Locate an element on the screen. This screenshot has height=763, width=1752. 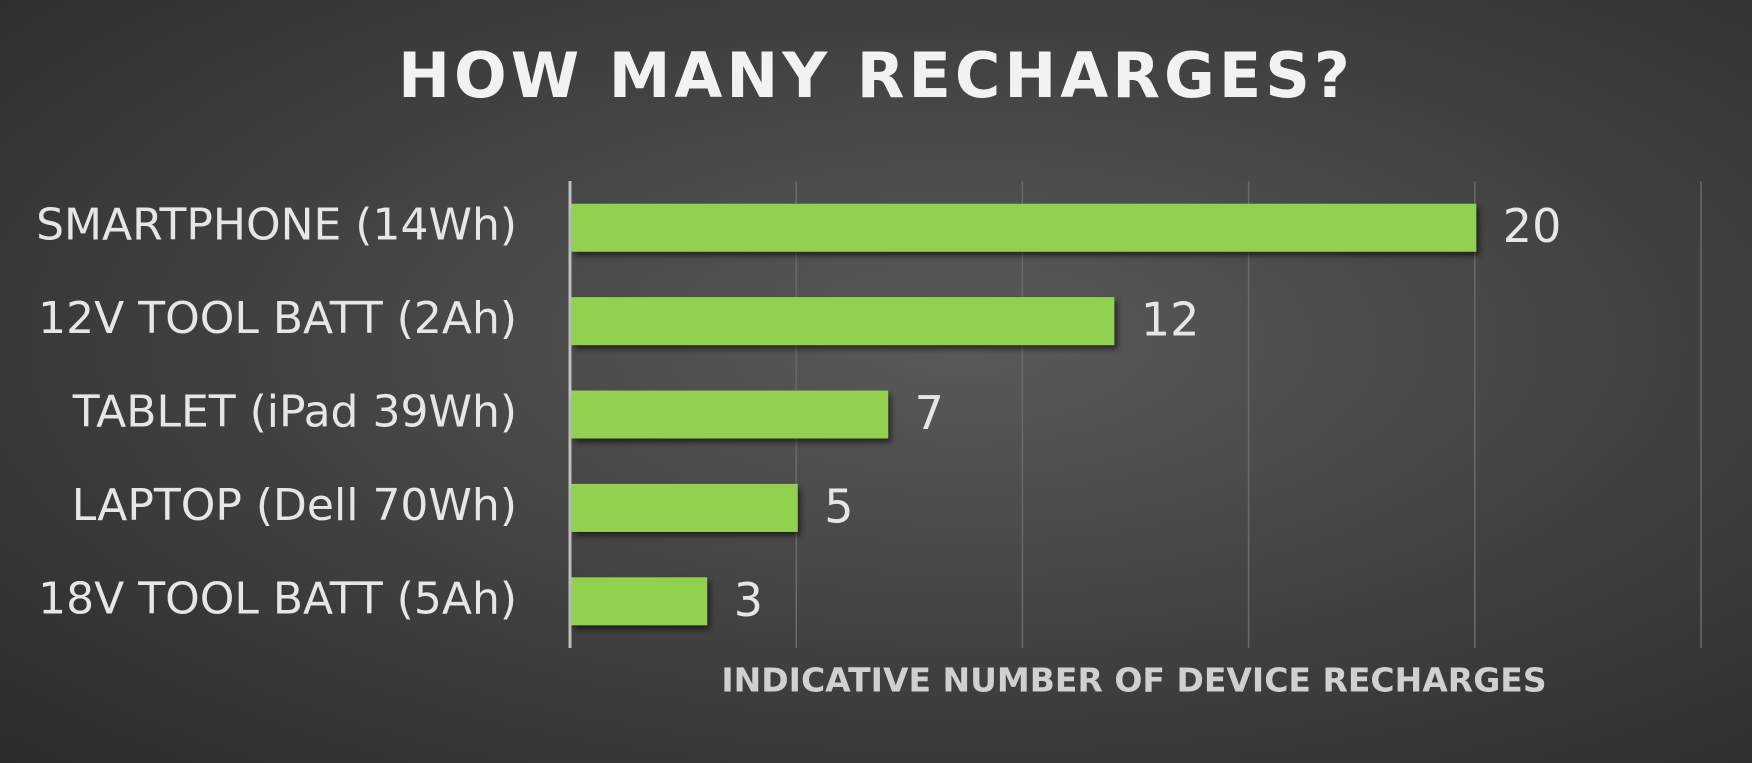
y-tick-label: 12V TOOL BATT (2Ah) is located at coordinates (277, 318).